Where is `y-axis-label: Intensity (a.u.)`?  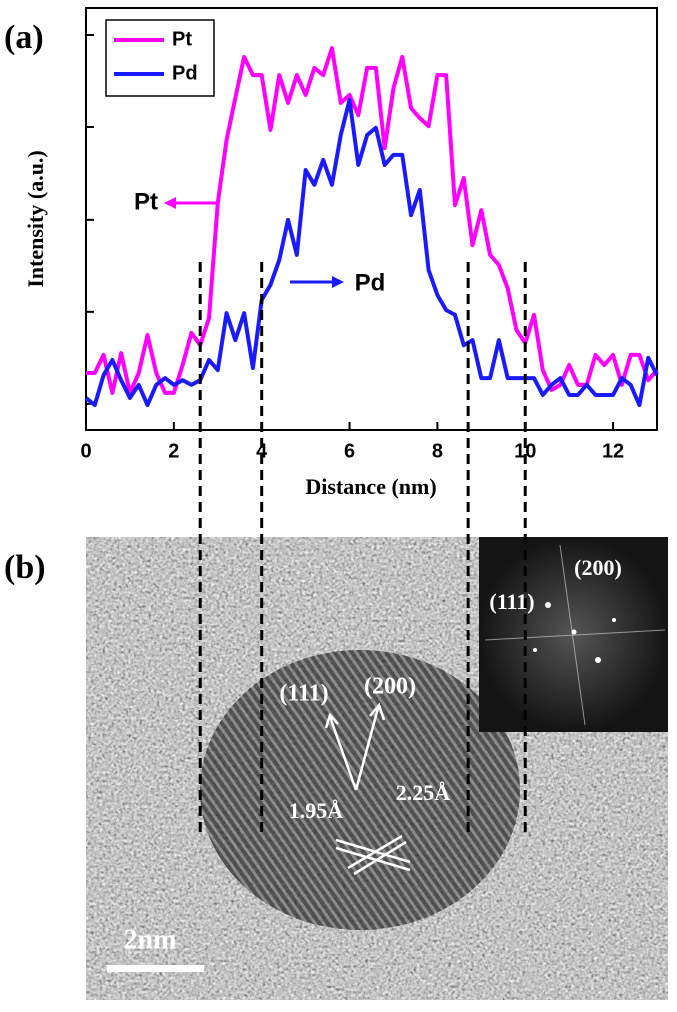
y-axis-label: Intensity (a.u.) is located at coordinates (35, 219).